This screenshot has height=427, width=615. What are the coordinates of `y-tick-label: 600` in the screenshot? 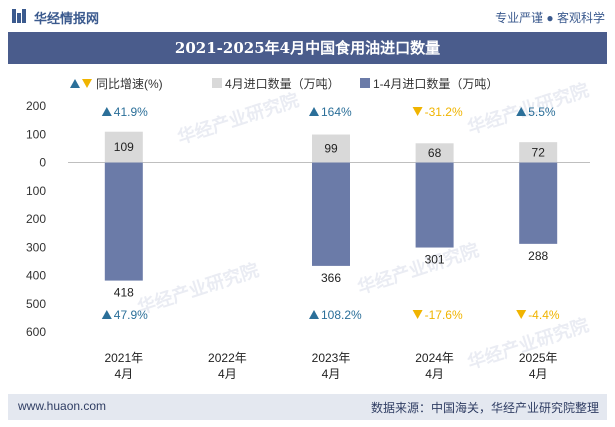 It's located at (36, 332).